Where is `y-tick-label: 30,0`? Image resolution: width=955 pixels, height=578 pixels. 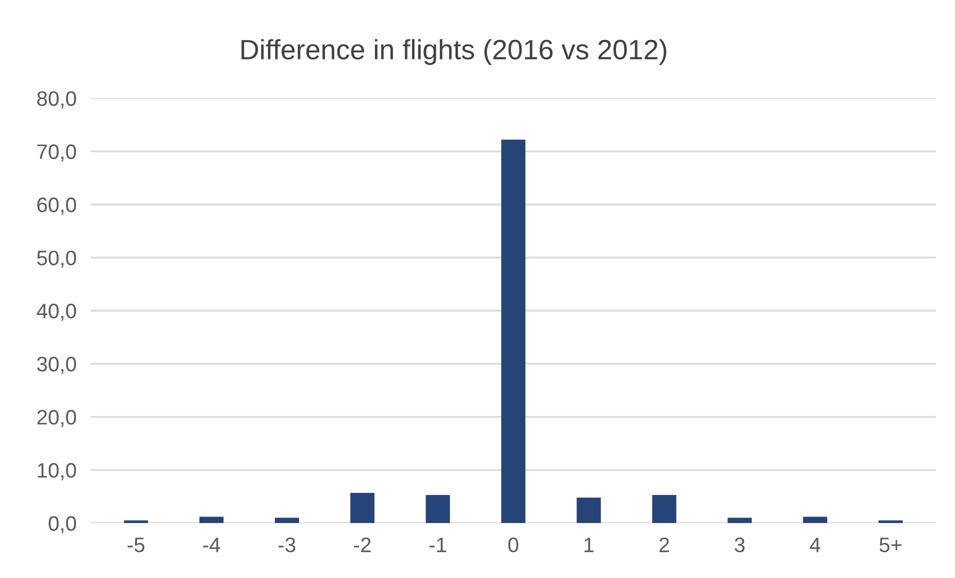 y-tick-label: 30,0 is located at coordinates (56, 365).